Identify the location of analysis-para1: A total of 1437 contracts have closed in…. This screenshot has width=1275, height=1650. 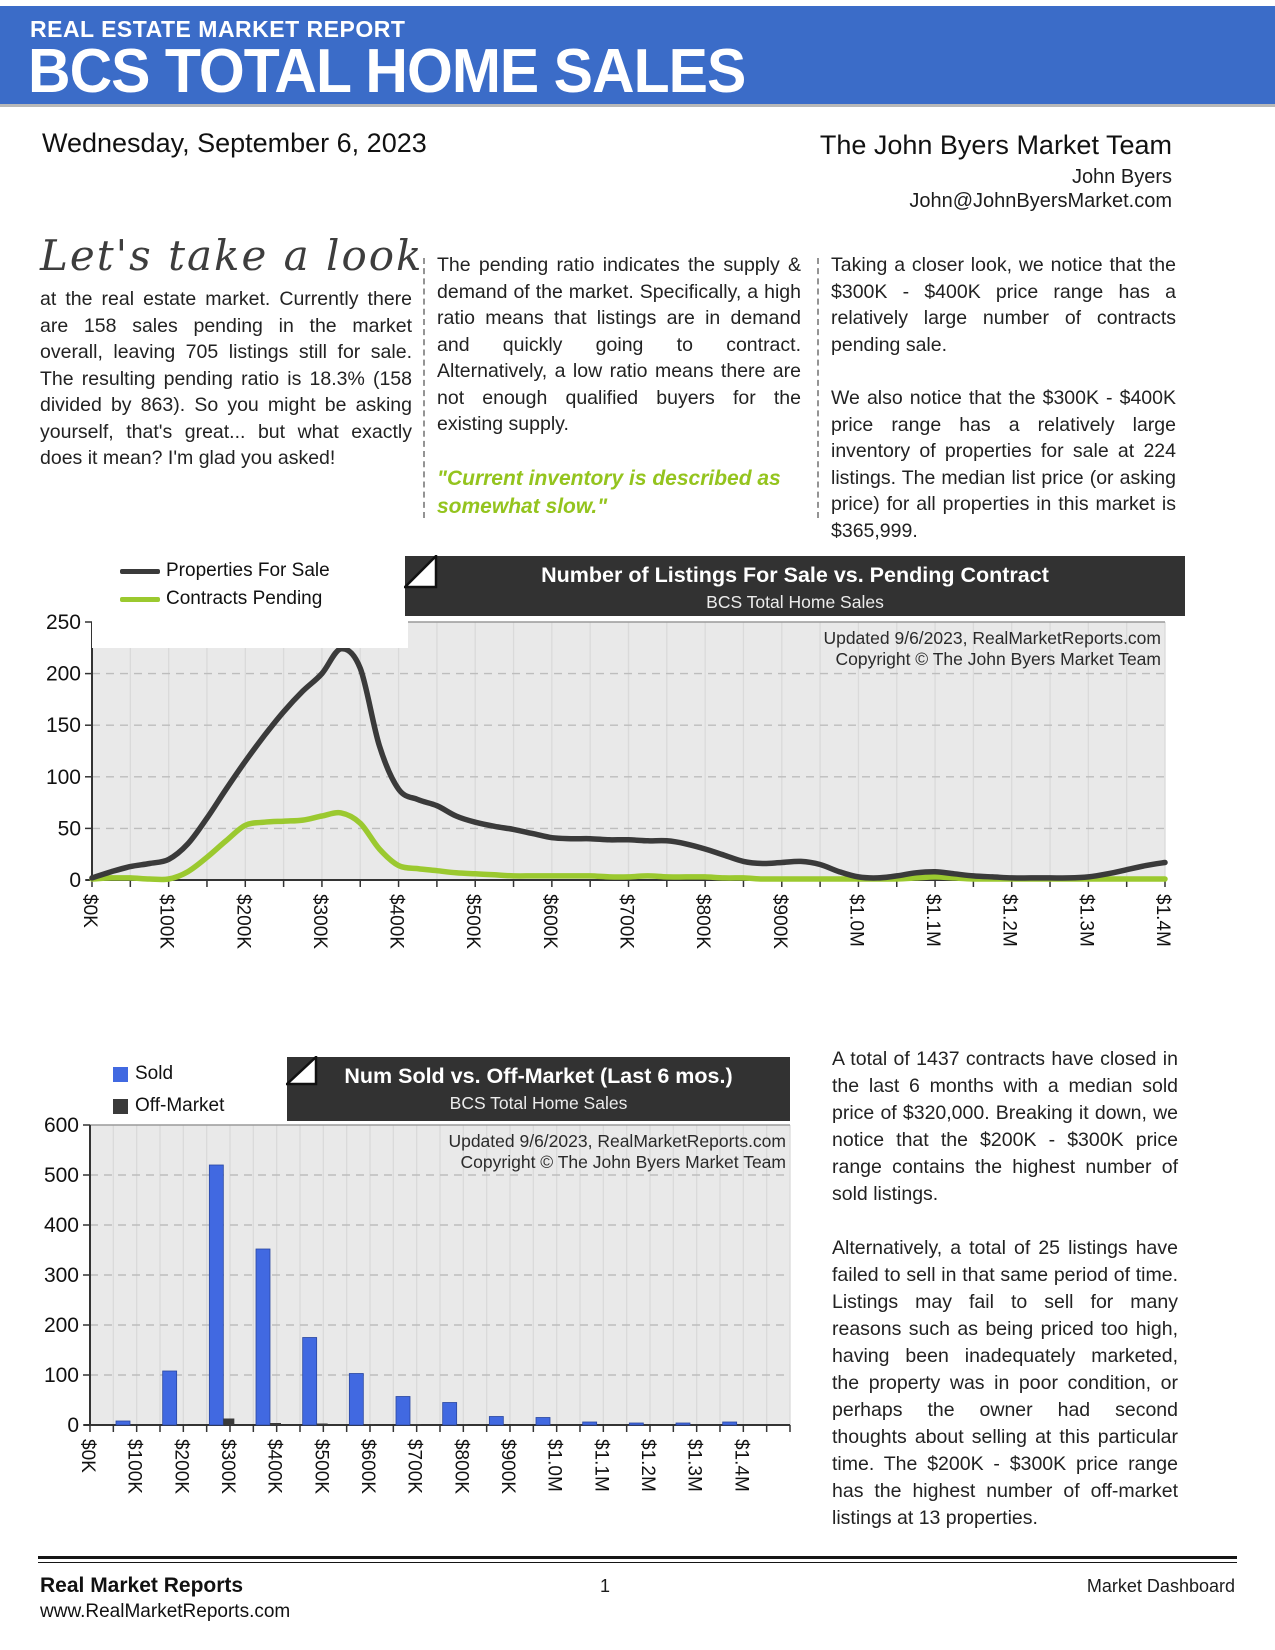
(1005, 1126).